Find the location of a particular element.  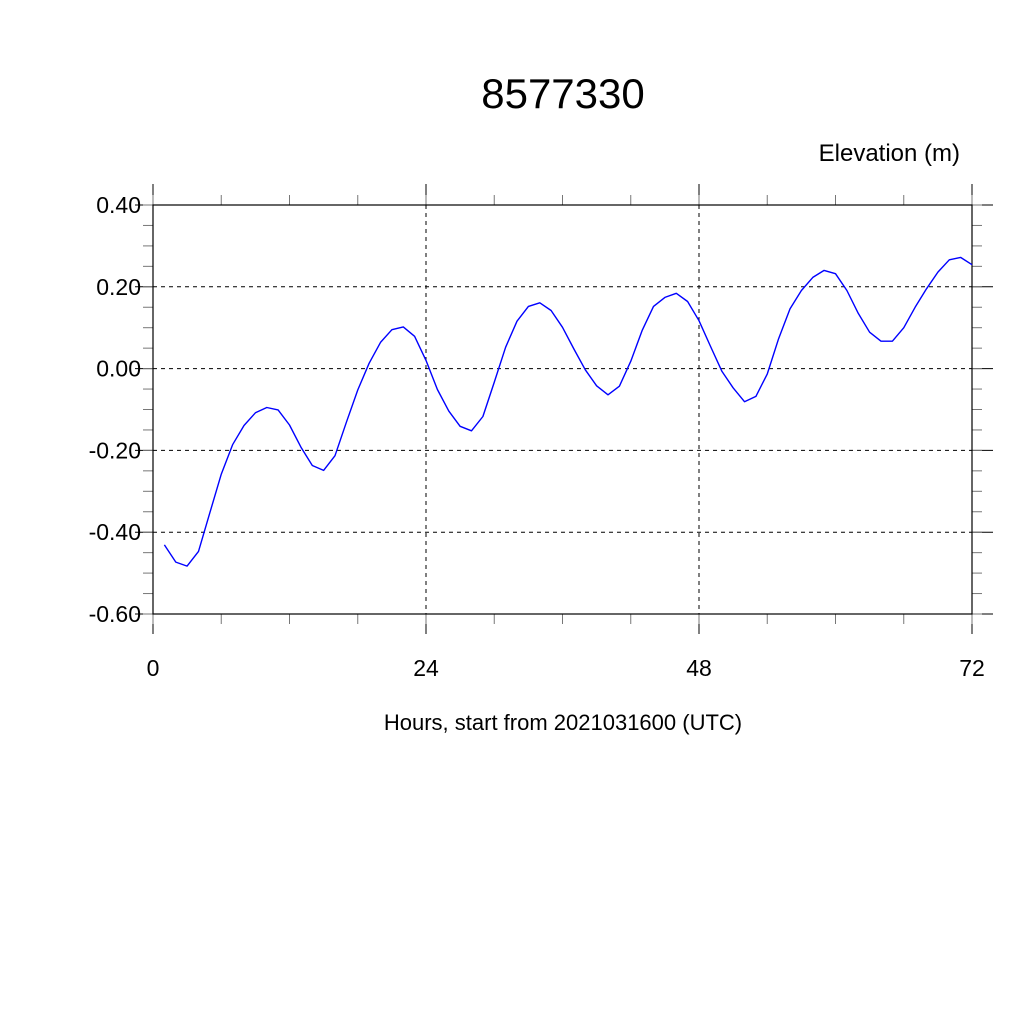

y-tick-label: -0.20 is located at coordinates (115, 450).